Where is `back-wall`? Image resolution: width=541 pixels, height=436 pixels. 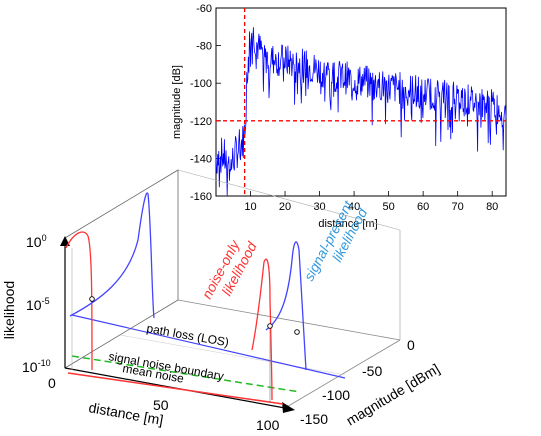
back-wall is located at coordinates (121, 269).